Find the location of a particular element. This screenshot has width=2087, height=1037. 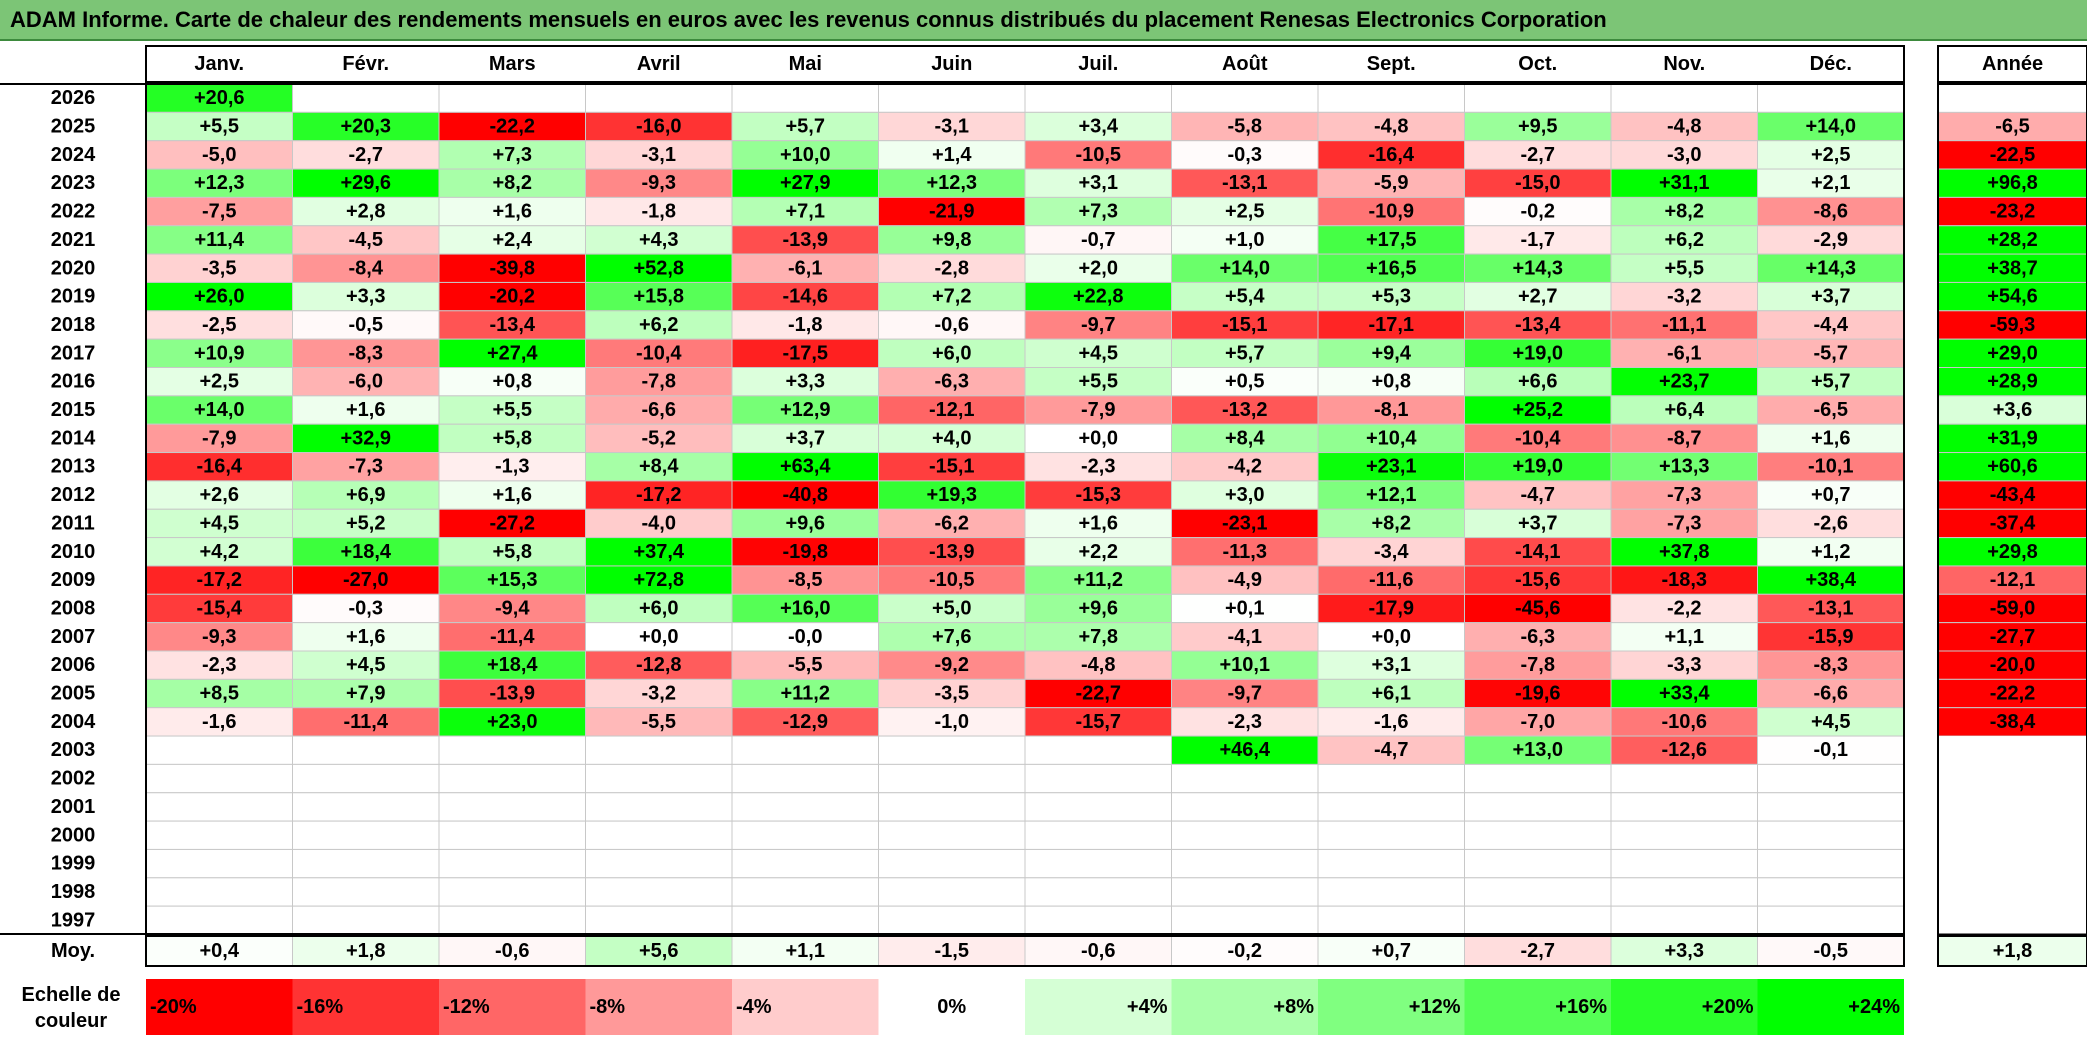

year-label: 2024 is located at coordinates (73, 155).